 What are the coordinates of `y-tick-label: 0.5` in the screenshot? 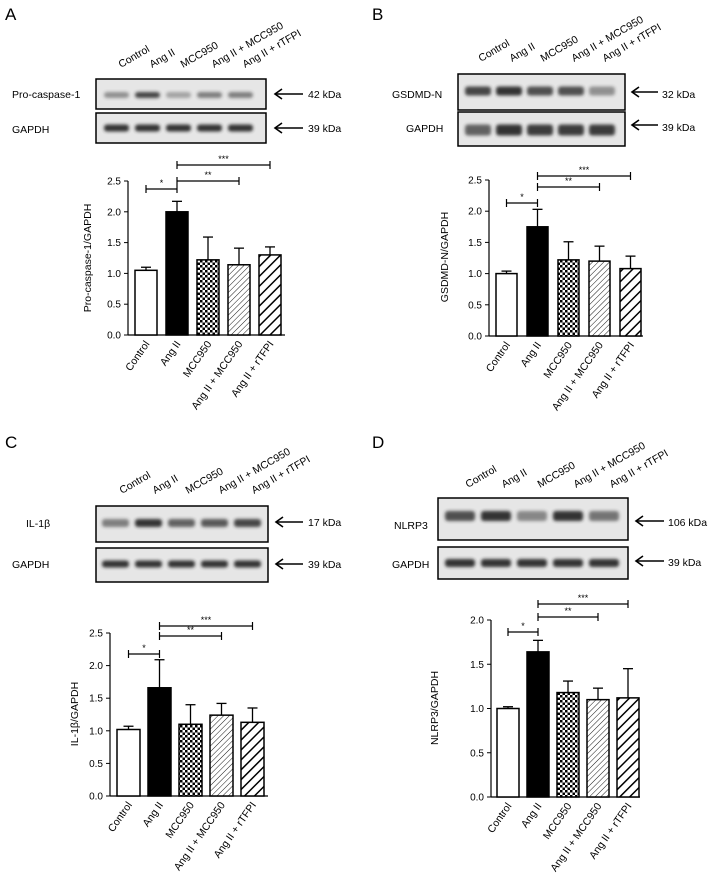 It's located at (475, 305).